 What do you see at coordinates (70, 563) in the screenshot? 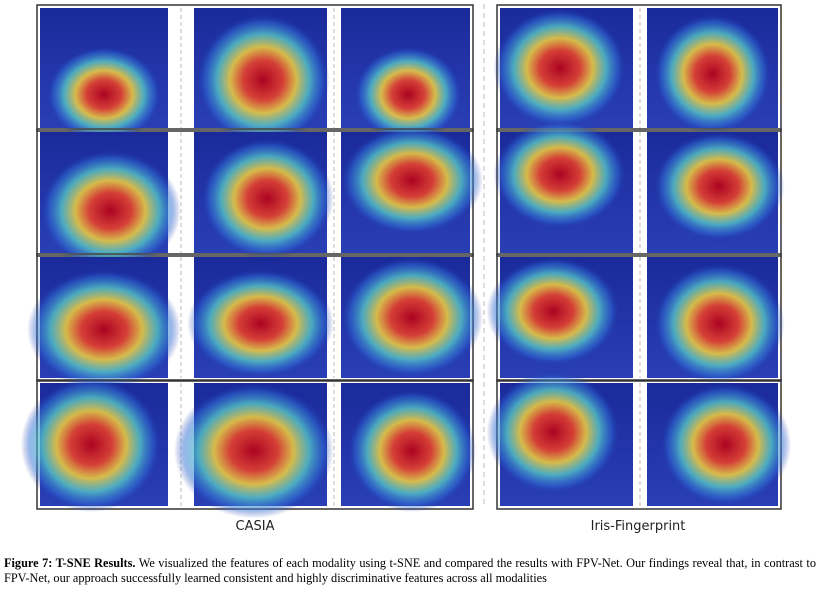
I see `caption-label: Figure 7: T-SNE Results.` at bounding box center [70, 563].